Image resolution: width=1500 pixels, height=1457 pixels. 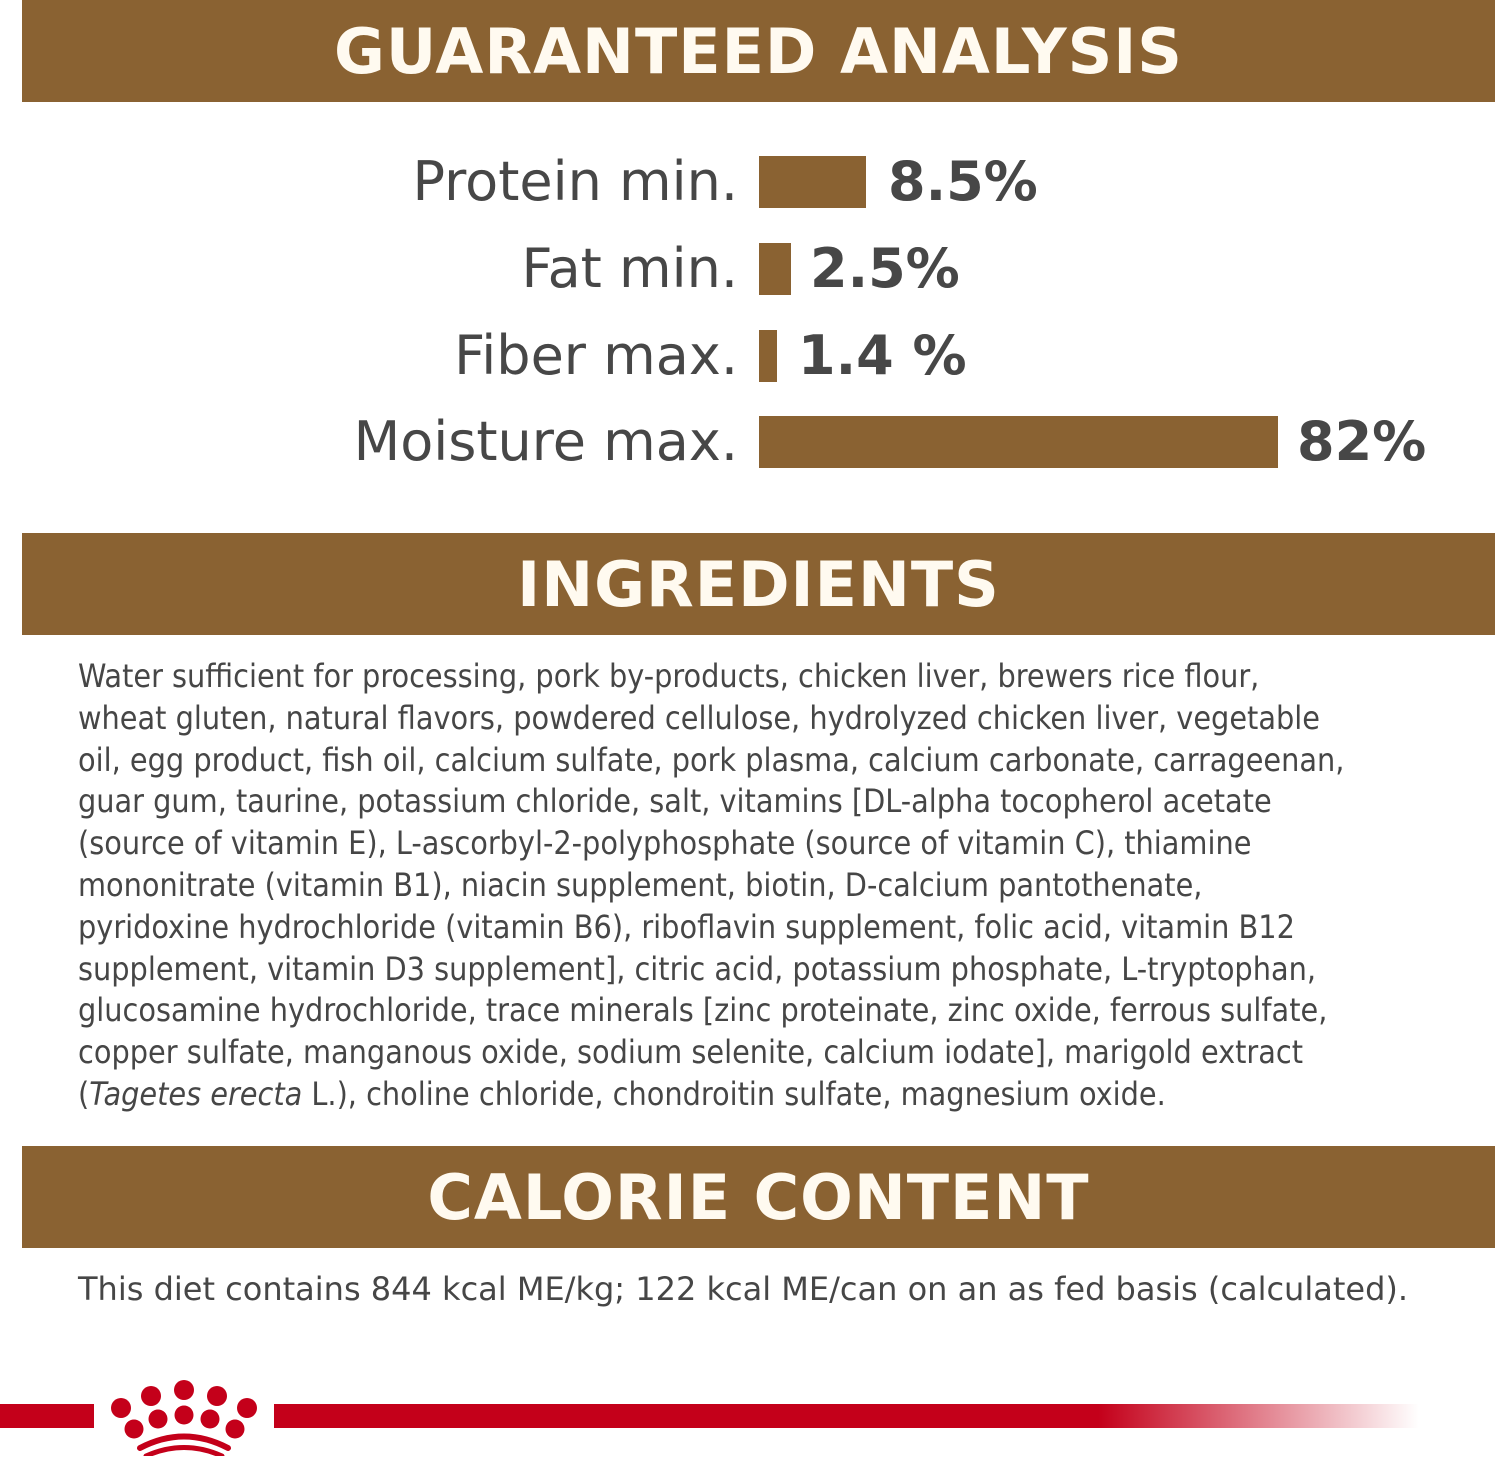 What do you see at coordinates (885, 268) in the screenshot?
I see `analysis-value: 2.5%` at bounding box center [885, 268].